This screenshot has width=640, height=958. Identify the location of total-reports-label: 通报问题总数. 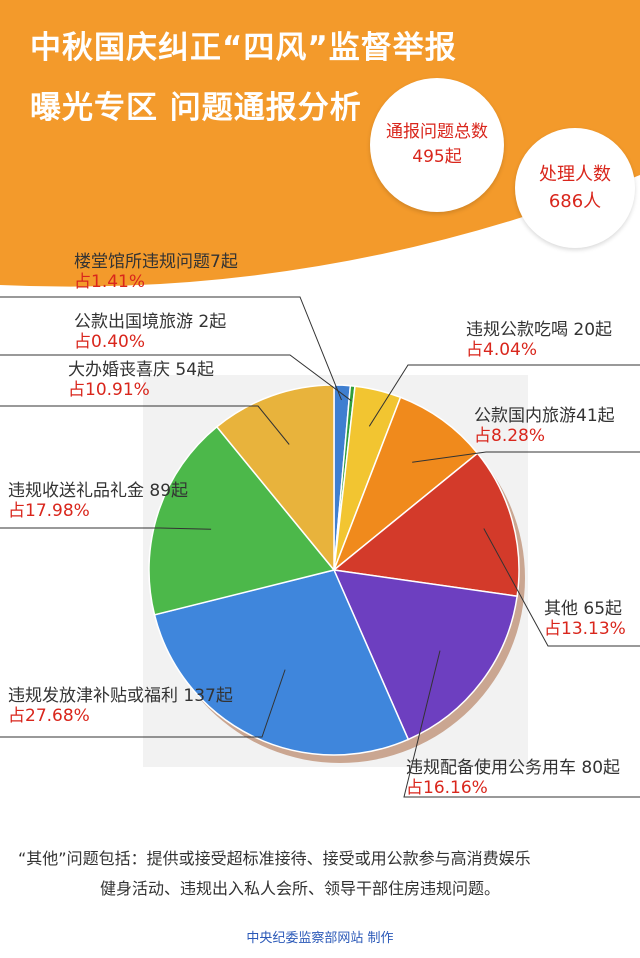
(437, 131).